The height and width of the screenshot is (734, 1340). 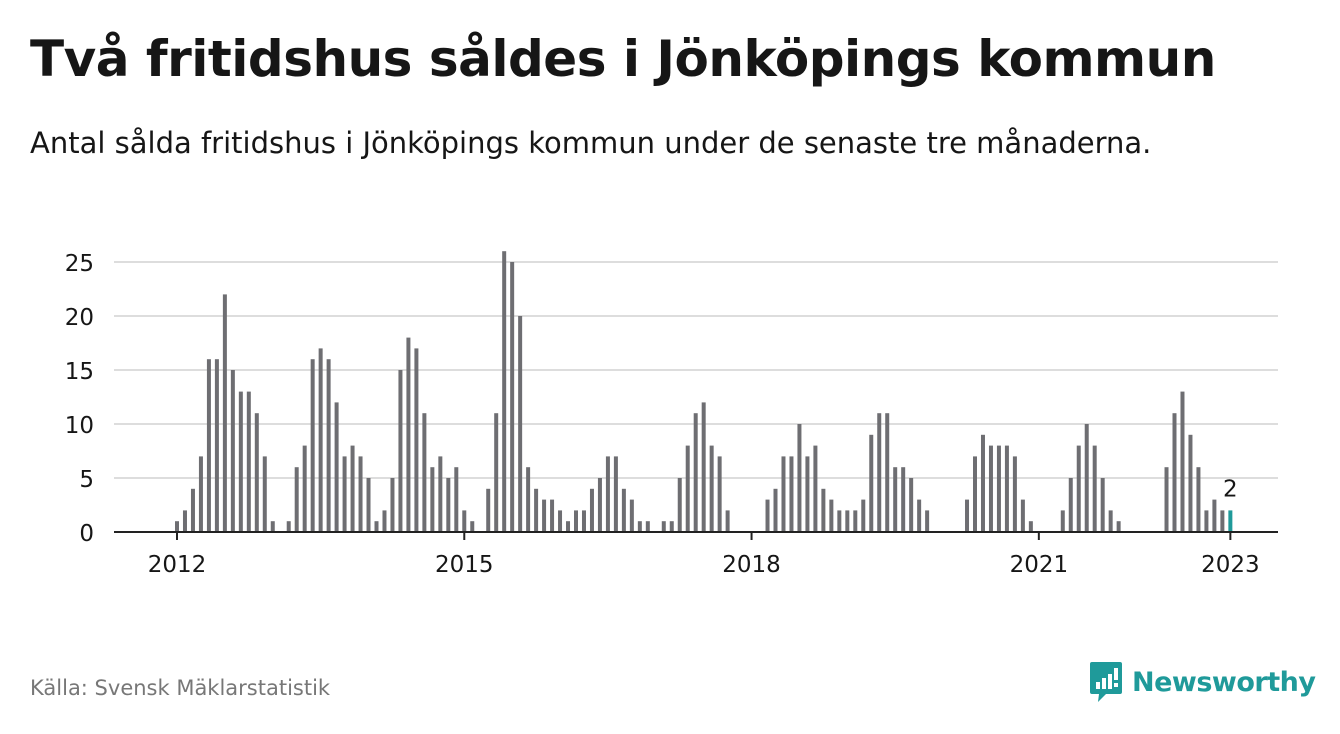 I want to click on brand-name: Newsworthy, so click(x=1224, y=682).